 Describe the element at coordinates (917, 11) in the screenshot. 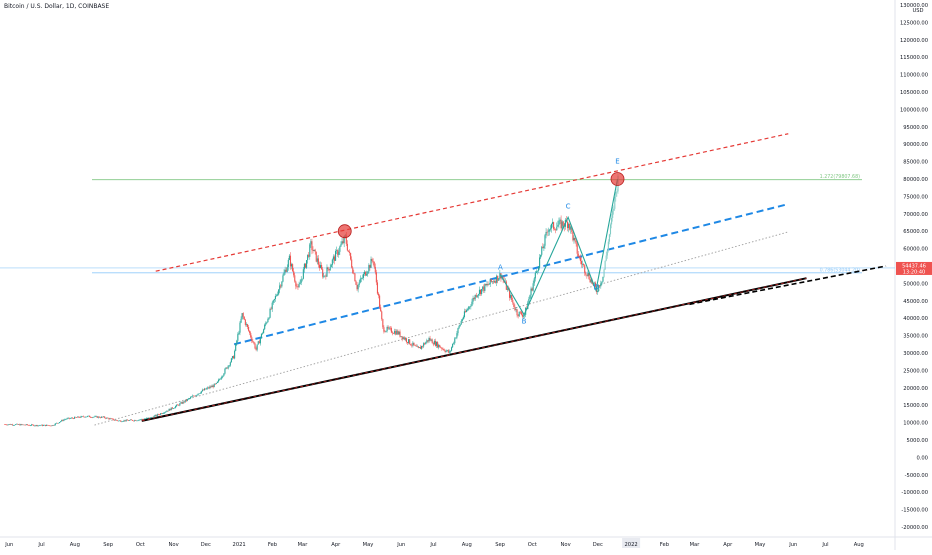

I see `currency-label: USD` at that location.